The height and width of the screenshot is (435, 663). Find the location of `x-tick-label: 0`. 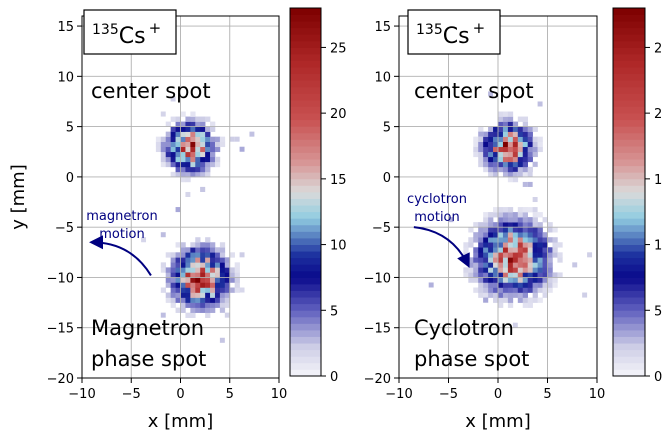

x-tick-label: 0 is located at coordinates (498, 394).